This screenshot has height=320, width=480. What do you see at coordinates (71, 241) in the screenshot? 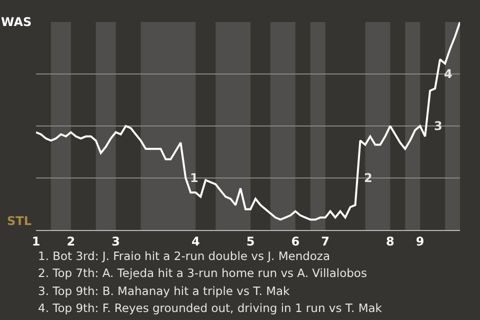
I see `x-tick-label: 2` at bounding box center [71, 241].